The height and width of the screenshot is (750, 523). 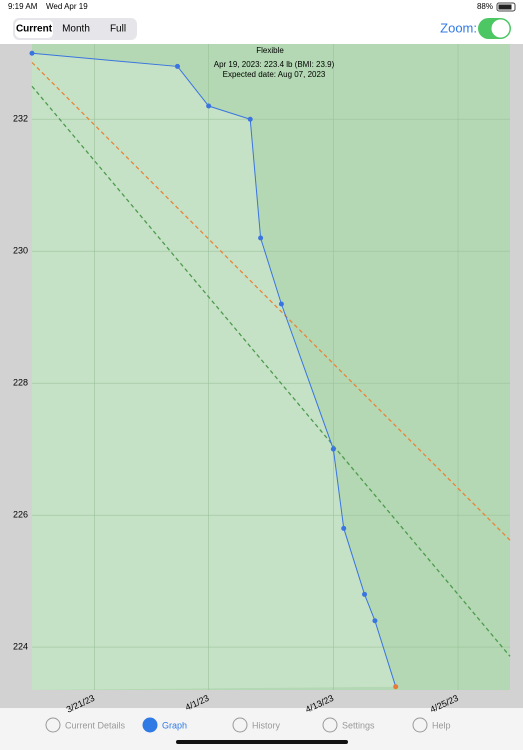 I want to click on chart-subtitle: Apr 19, 2023: 223.4 lb (BMI: 23.9), so click(x=274, y=64).